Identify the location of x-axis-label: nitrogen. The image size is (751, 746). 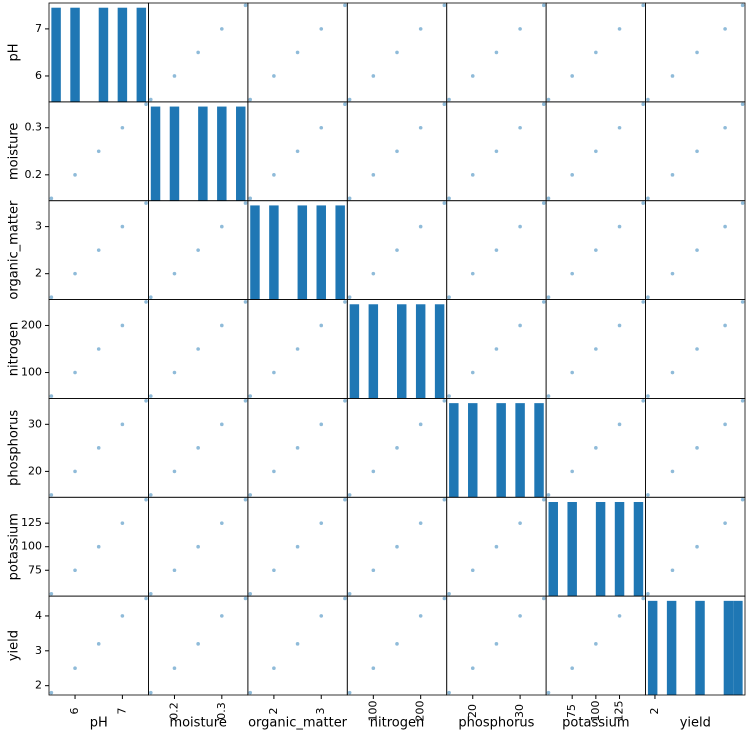
(397, 723).